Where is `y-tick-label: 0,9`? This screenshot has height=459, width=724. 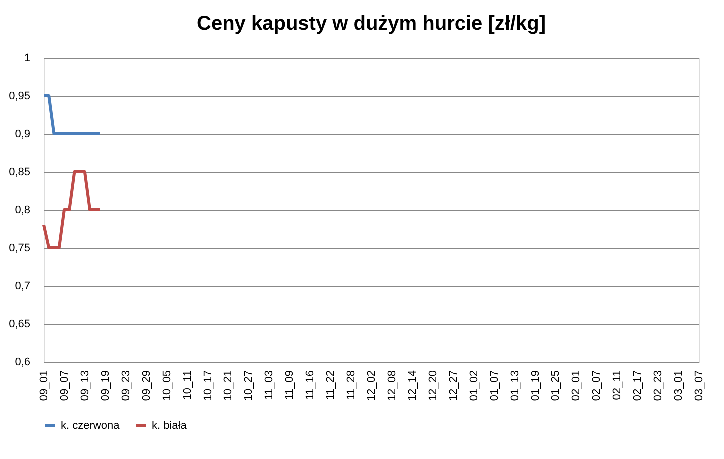 y-tick-label: 0,9 is located at coordinates (22, 134).